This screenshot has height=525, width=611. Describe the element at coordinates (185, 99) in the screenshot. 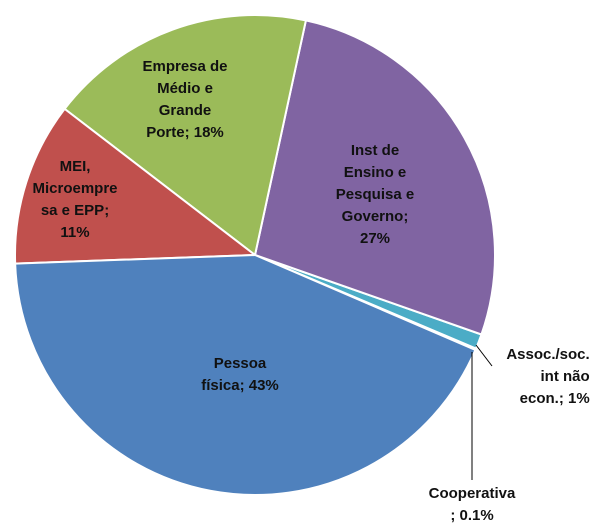

I see `slice-label: Empresa de Médio e Grande Porte; 18%` at that location.